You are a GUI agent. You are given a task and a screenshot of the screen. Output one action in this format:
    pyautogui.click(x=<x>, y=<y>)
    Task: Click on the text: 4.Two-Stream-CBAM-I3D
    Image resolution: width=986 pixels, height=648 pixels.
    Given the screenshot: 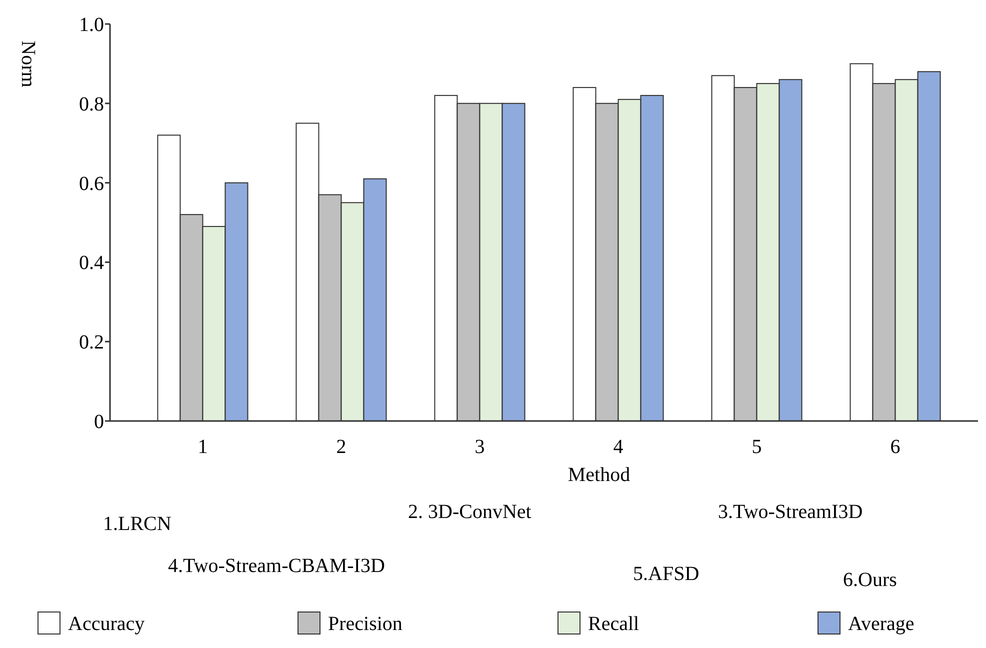 What is the action you would take?
    pyautogui.click(x=276, y=566)
    